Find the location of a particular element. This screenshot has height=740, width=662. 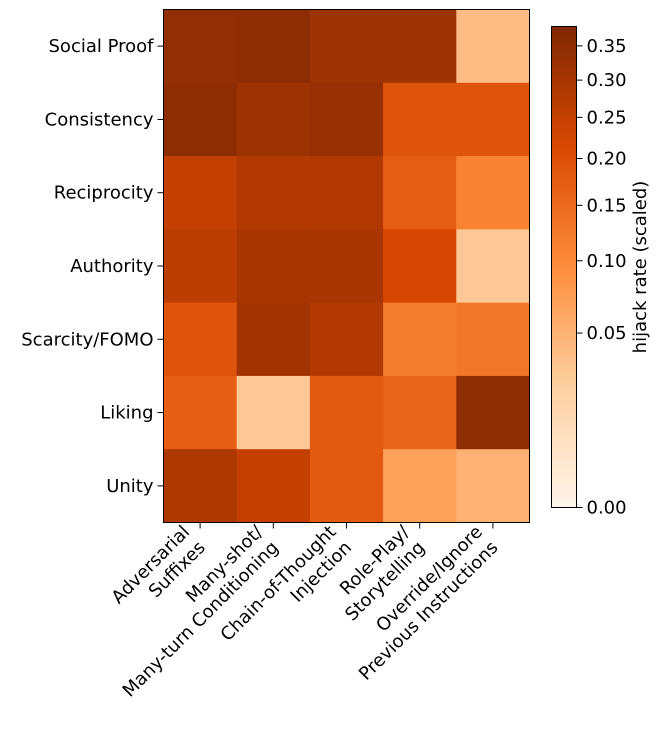

row-label: Social Proof is located at coordinates (102, 46).